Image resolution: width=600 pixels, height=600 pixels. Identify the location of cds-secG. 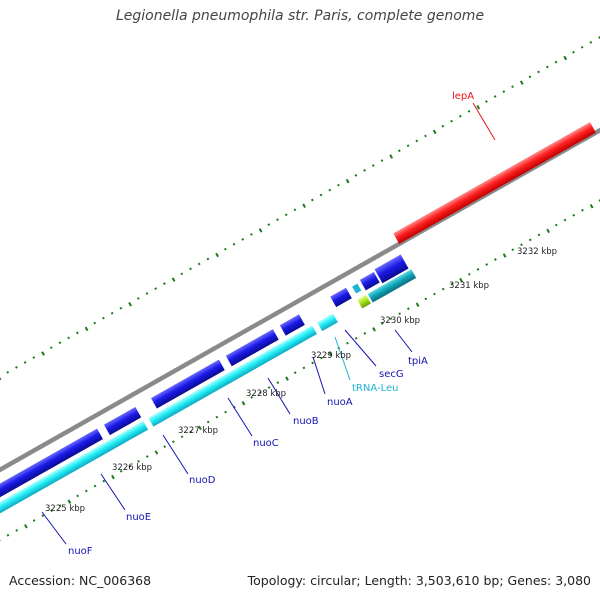
(364, 301).